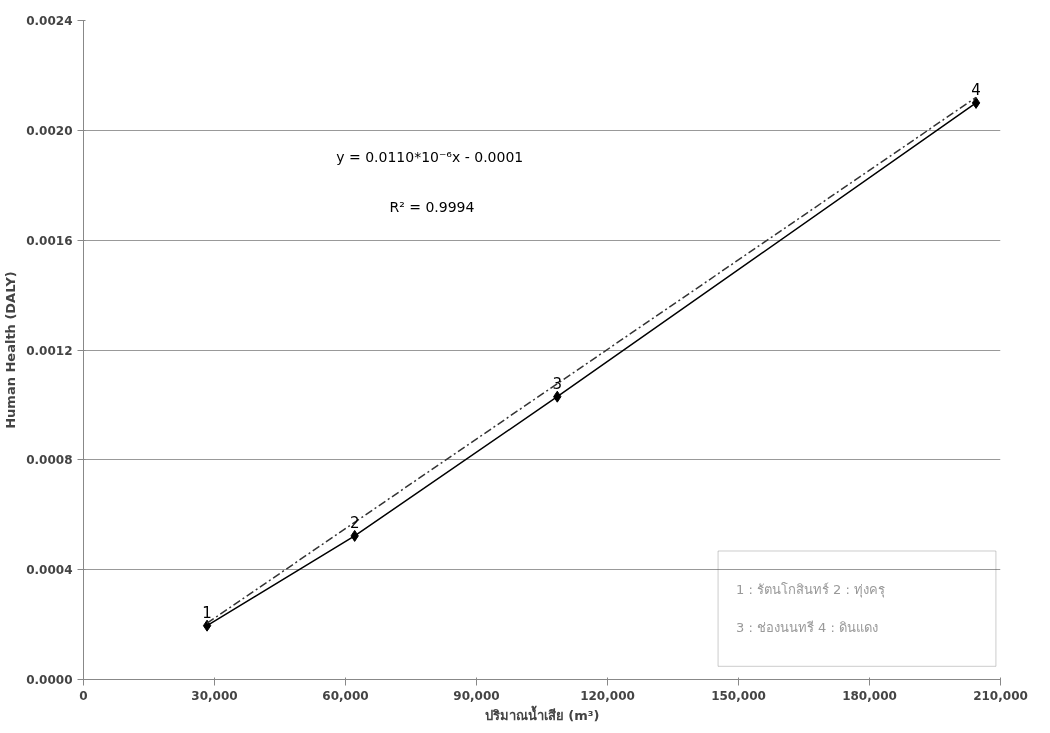  I want to click on x-tick-label: 60,000, so click(345, 695).